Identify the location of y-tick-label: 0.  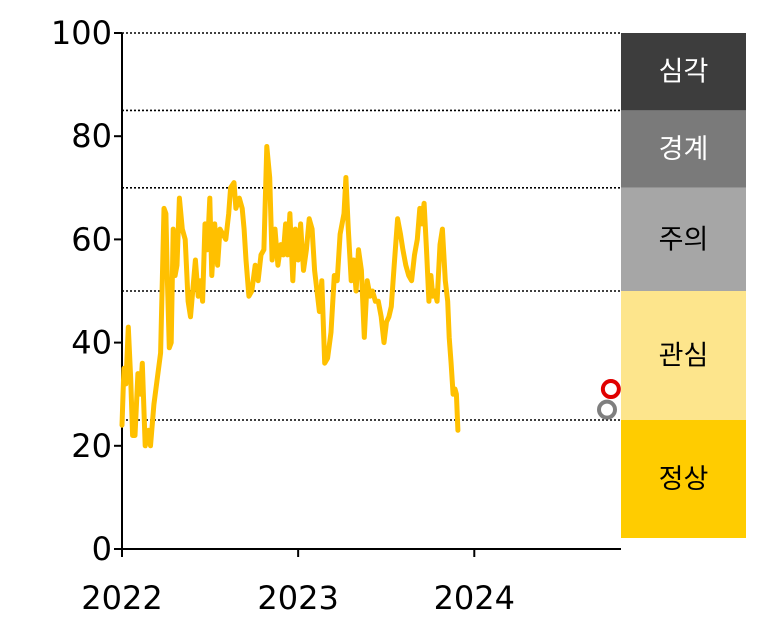
(102, 549).